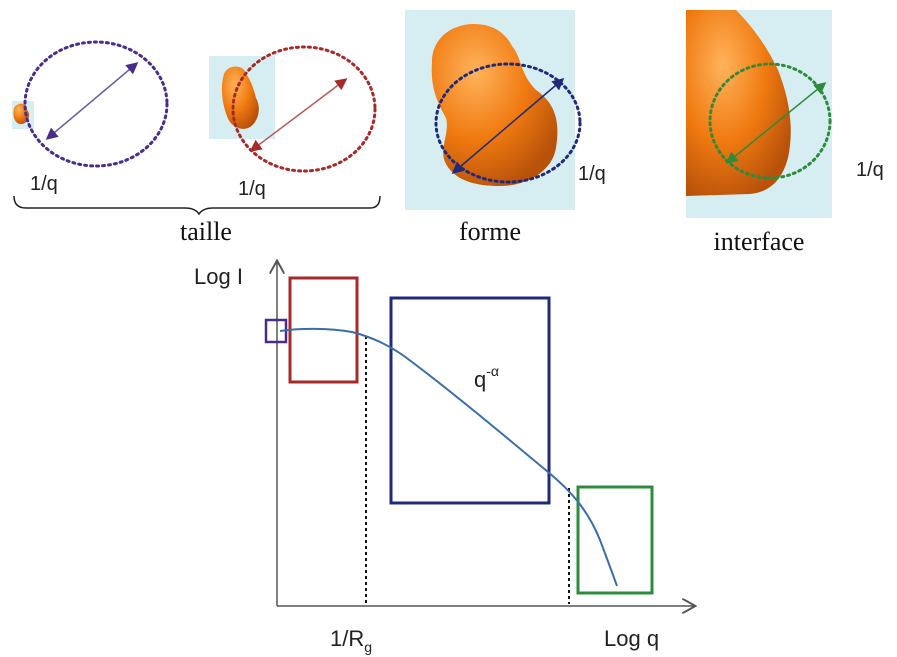 The height and width of the screenshot is (657, 897). I want to click on taille-label: taille, so click(206, 231).